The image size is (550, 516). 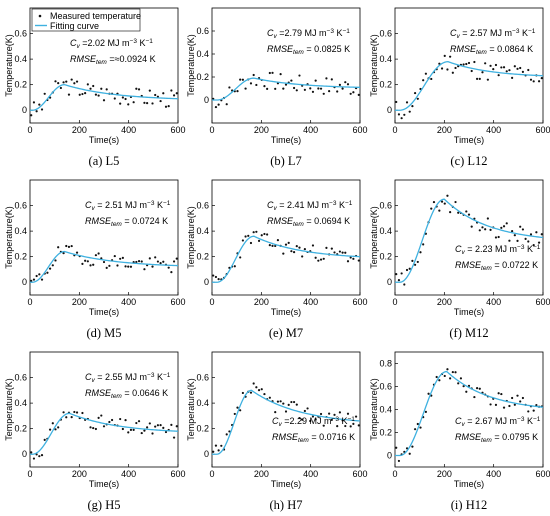 I want to click on panel-caption: (d) M5, so click(x=103, y=333).